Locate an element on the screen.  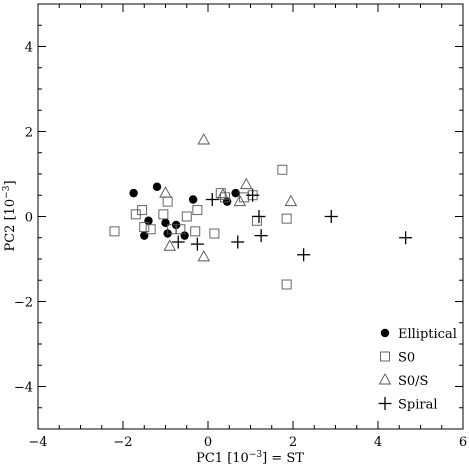
x-tick-label: 6 is located at coordinates (463, 442).